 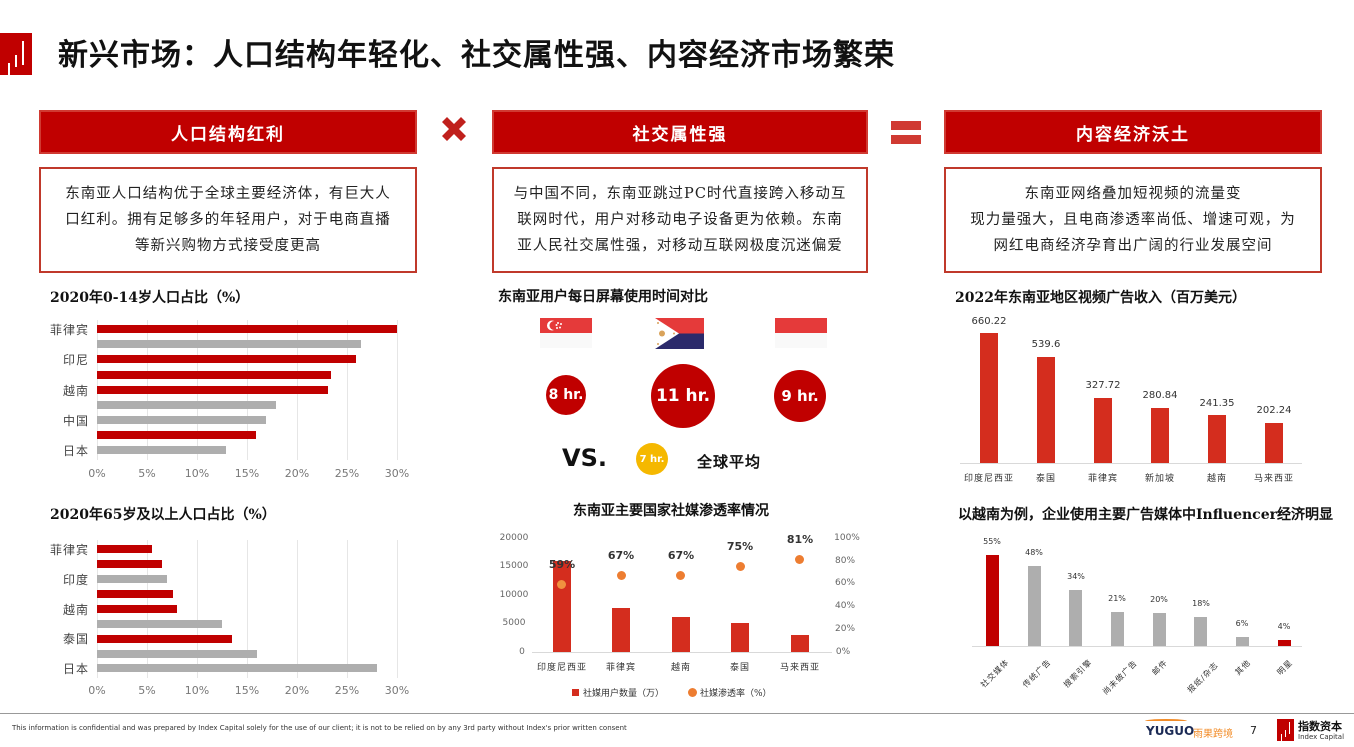 I want to click on legend-dot-swatch, so click(x=692, y=692).